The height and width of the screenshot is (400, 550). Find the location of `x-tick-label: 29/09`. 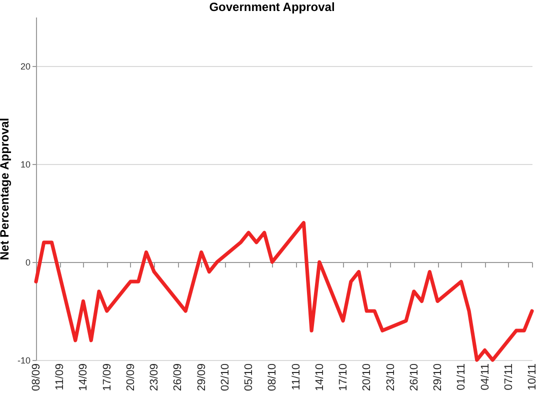

x-tick-label: 29/09 is located at coordinates (202, 378).